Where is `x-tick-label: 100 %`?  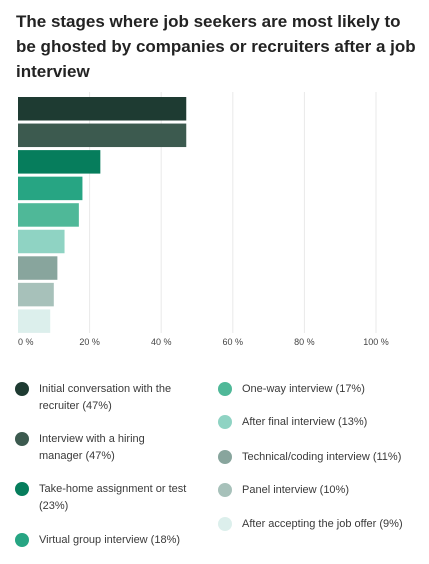
x-tick-label: 100 % is located at coordinates (376, 342).